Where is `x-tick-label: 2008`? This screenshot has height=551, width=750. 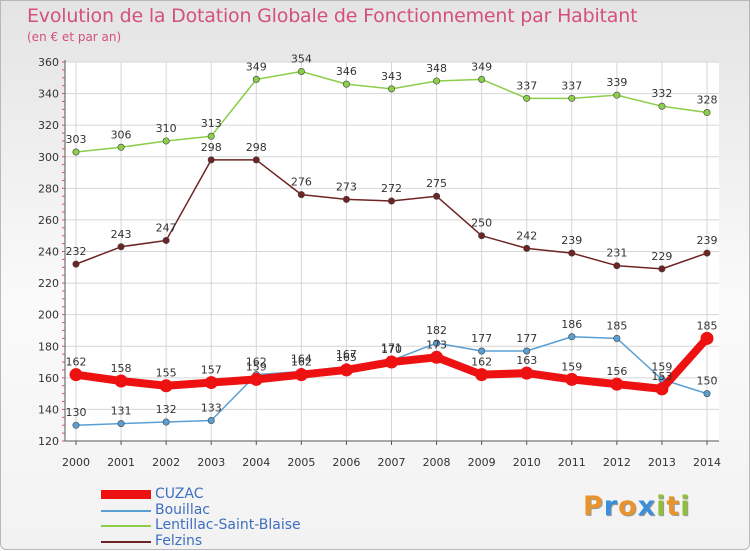 x-tick-label: 2008 is located at coordinates (437, 462).